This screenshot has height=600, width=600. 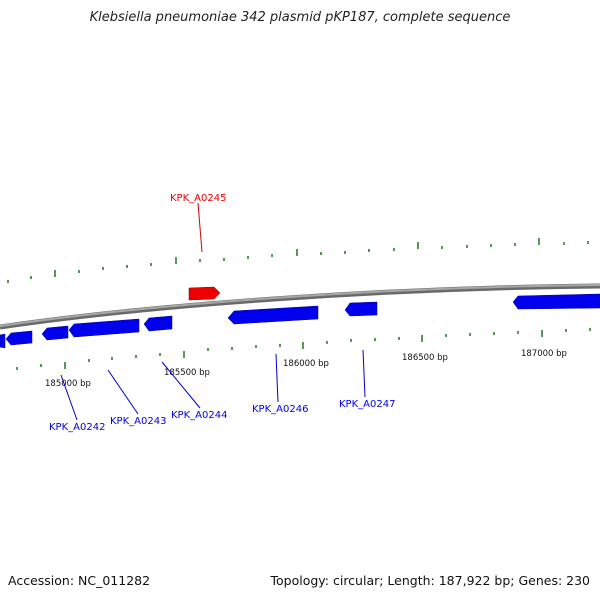 What do you see at coordinates (187, 373) in the screenshot?
I see `tick-label: 185500 bp` at bounding box center [187, 373].